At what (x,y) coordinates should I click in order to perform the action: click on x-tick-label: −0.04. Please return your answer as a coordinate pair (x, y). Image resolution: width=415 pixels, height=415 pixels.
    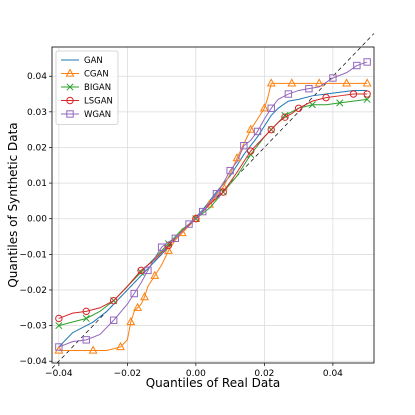
    Looking at the image, I should click on (59, 374).